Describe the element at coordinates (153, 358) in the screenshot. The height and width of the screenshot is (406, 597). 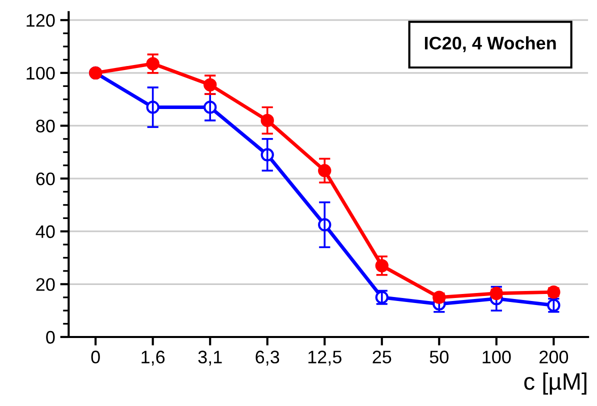
I see `x-tick-label: 1,6` at that location.